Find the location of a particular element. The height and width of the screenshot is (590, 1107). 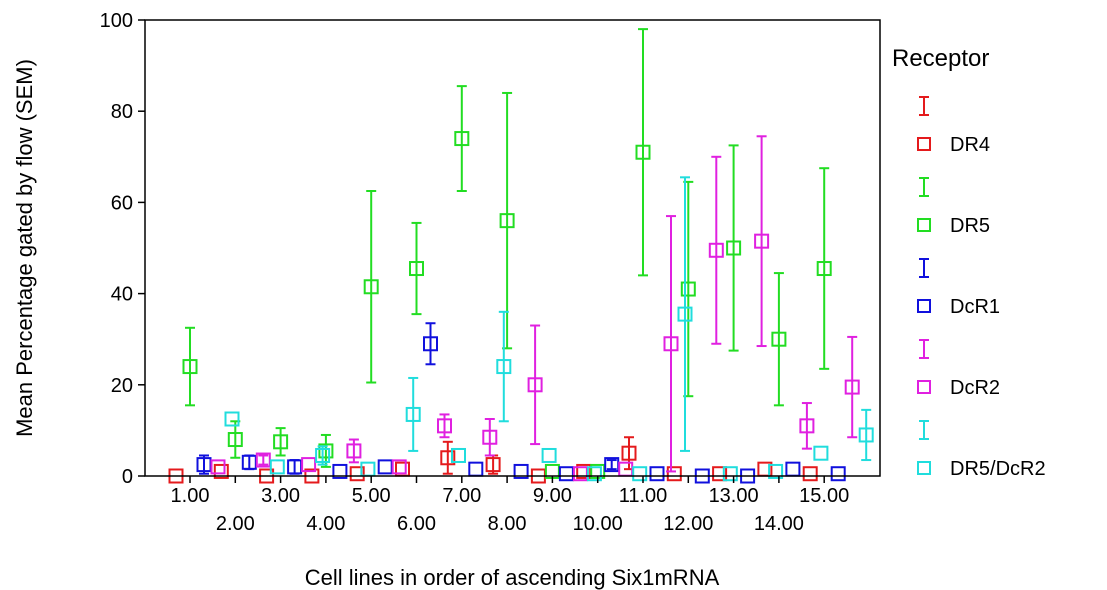

y-tick-label: 60 is located at coordinates (122, 203).